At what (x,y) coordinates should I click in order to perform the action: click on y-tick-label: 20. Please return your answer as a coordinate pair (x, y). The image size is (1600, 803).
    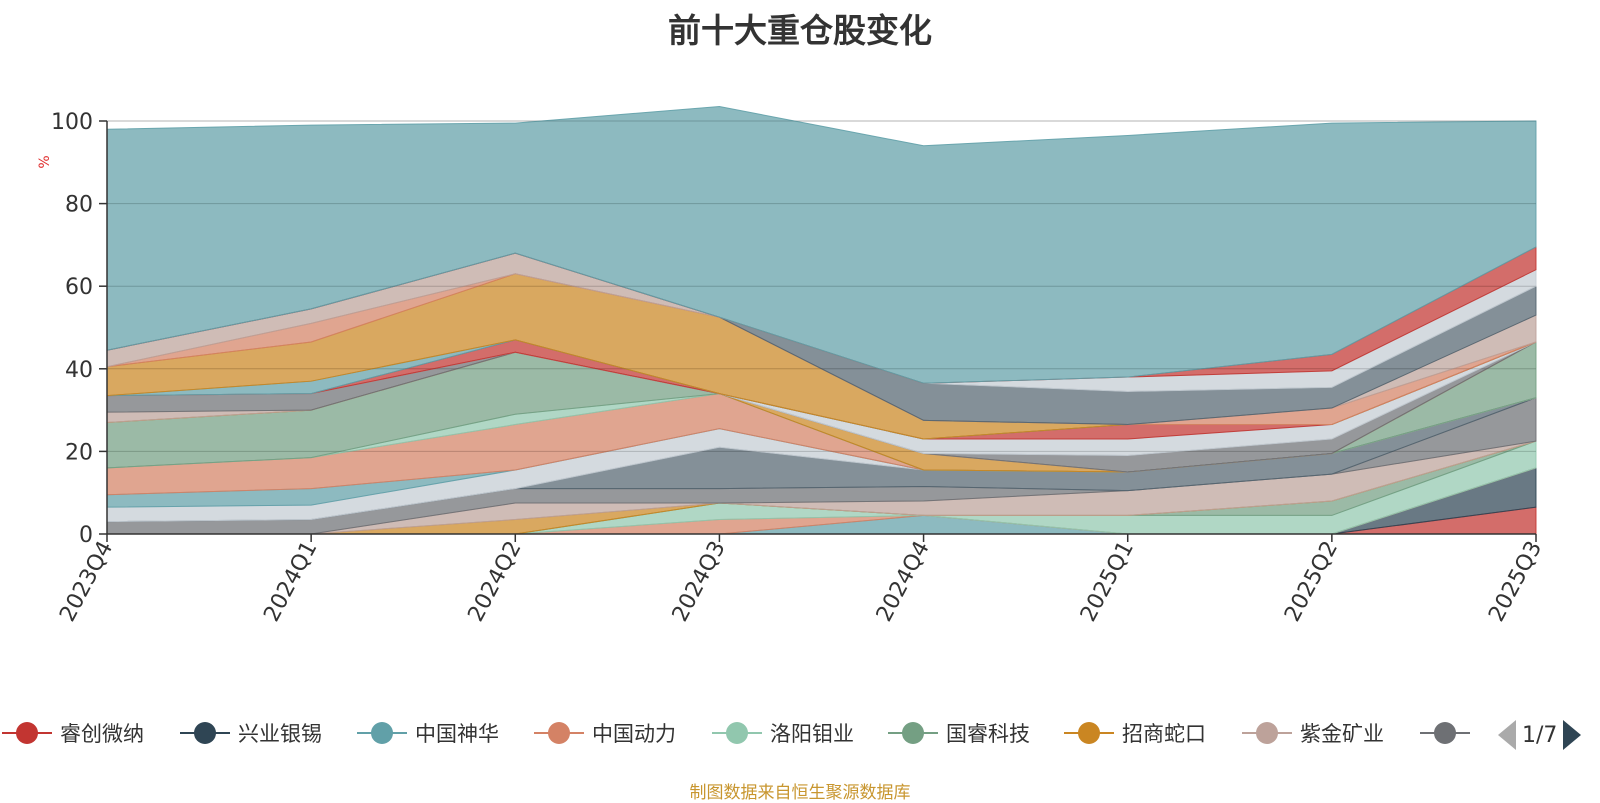
    Looking at the image, I should click on (79, 452).